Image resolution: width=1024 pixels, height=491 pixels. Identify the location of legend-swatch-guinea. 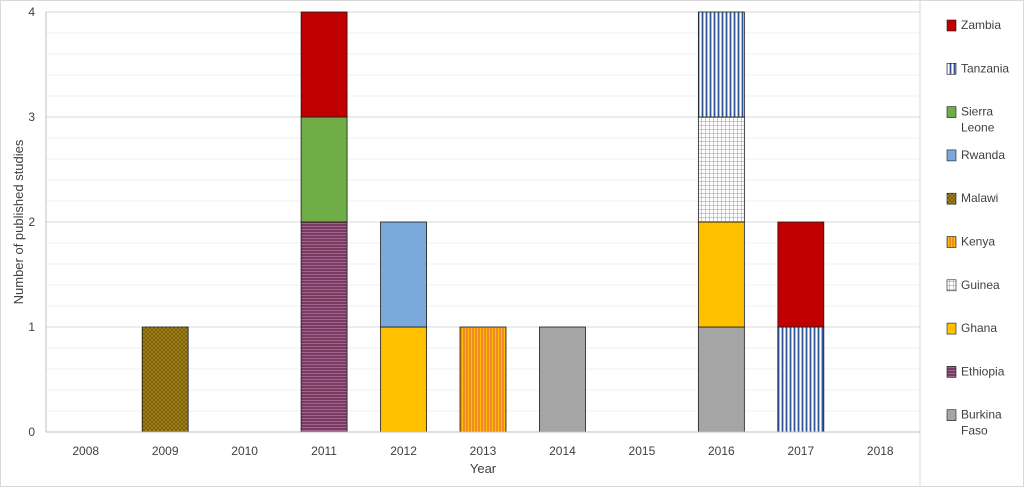
(951, 285).